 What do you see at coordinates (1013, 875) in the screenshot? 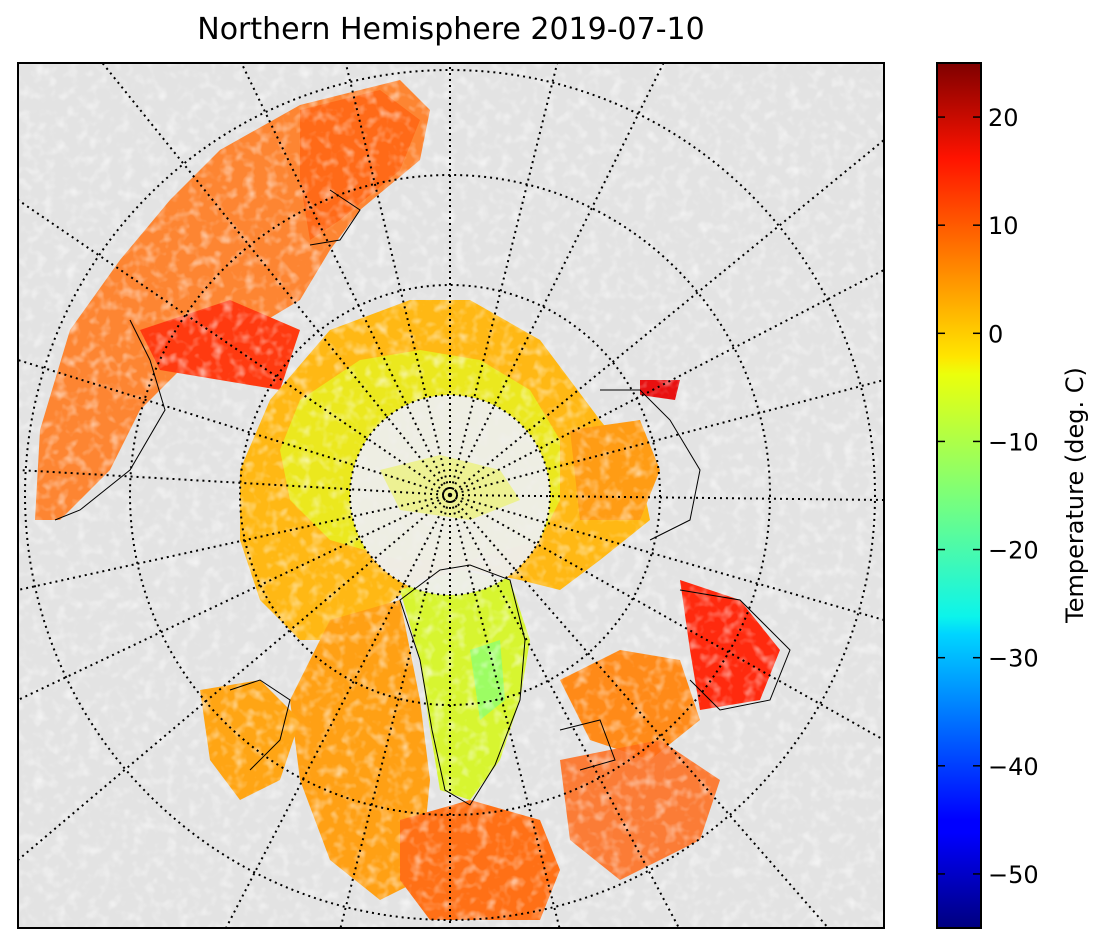
I see `colorbar-tick-label: −50` at bounding box center [1013, 875].